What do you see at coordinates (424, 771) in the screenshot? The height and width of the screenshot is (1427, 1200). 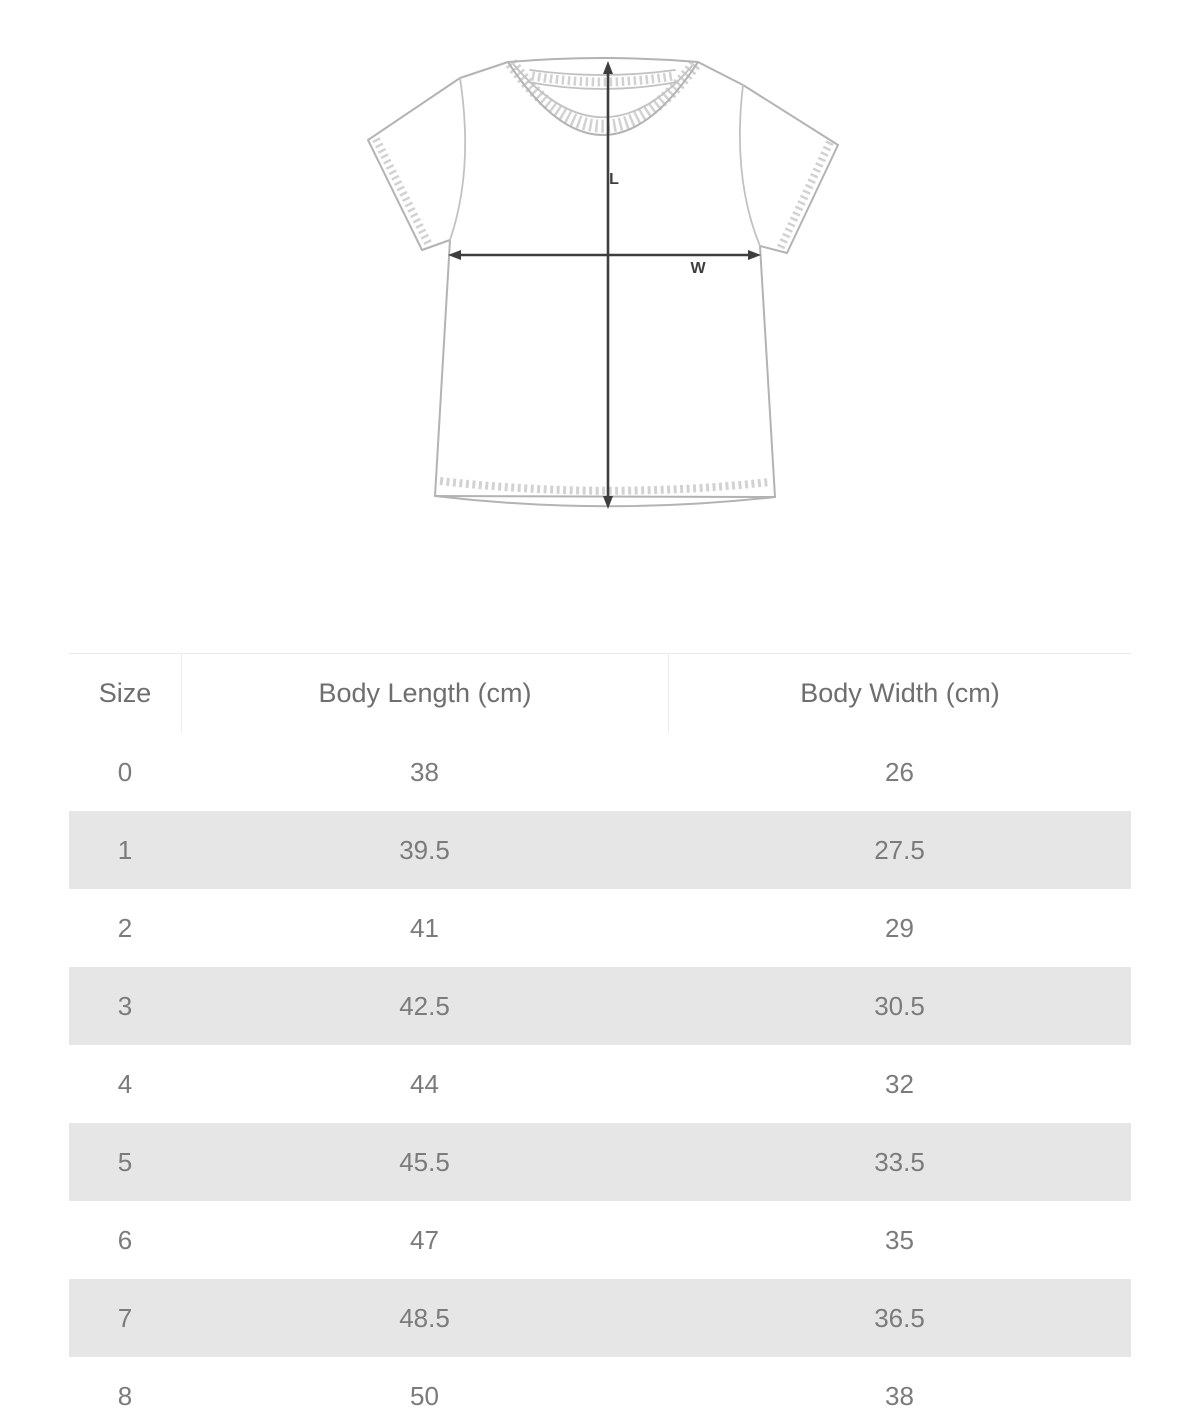 I see `body-length-cell: 38` at bounding box center [424, 771].